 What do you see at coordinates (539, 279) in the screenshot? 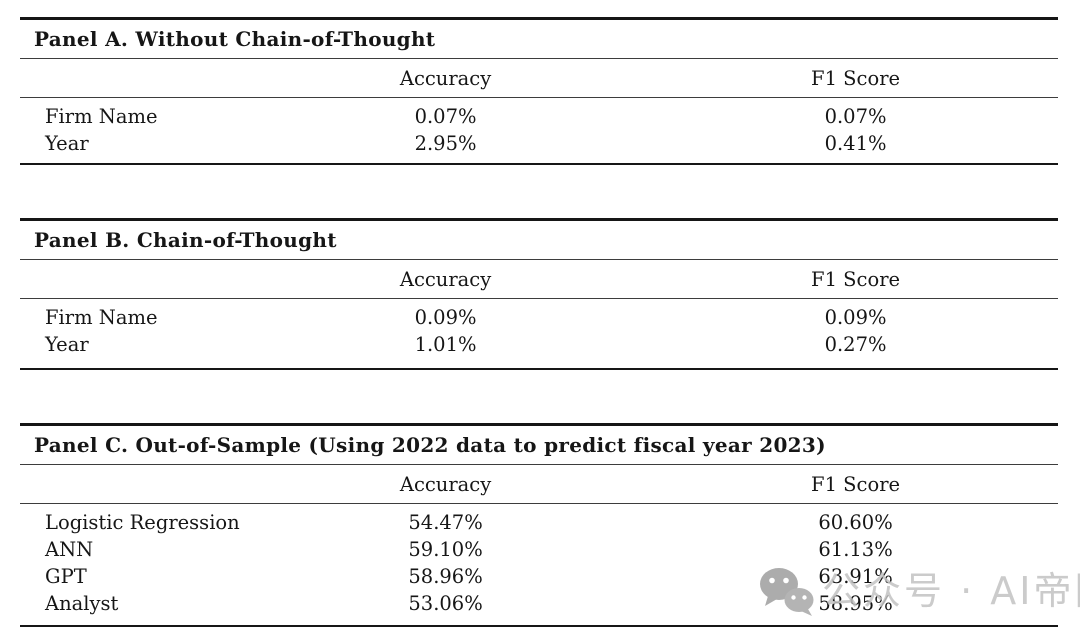
I see `panel-b-header-row: Accuracy F1 Score` at bounding box center [539, 279].